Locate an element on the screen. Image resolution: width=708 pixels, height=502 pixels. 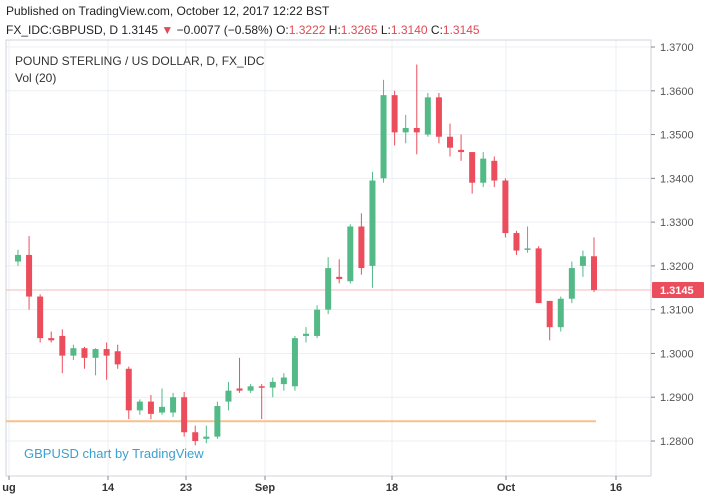
y-tick-label: 1.3000 is located at coordinates (677, 354).